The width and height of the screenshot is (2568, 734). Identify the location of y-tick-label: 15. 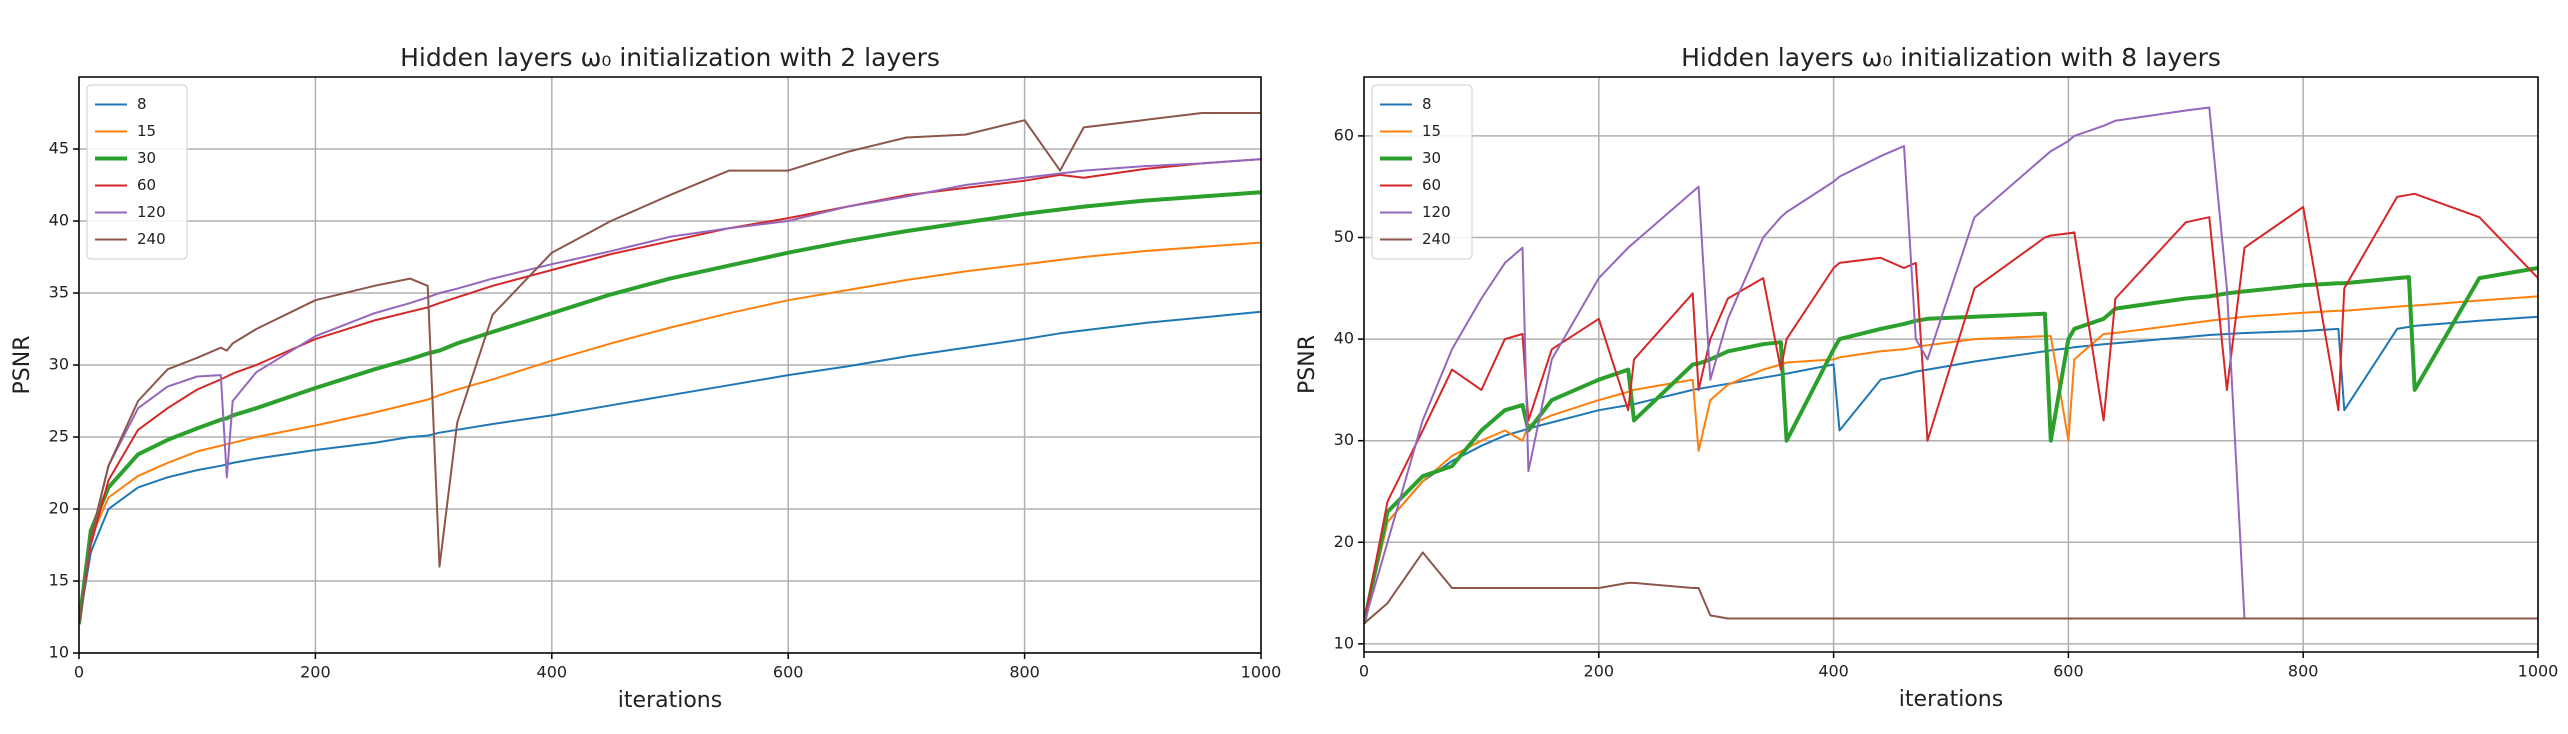
(59, 580).